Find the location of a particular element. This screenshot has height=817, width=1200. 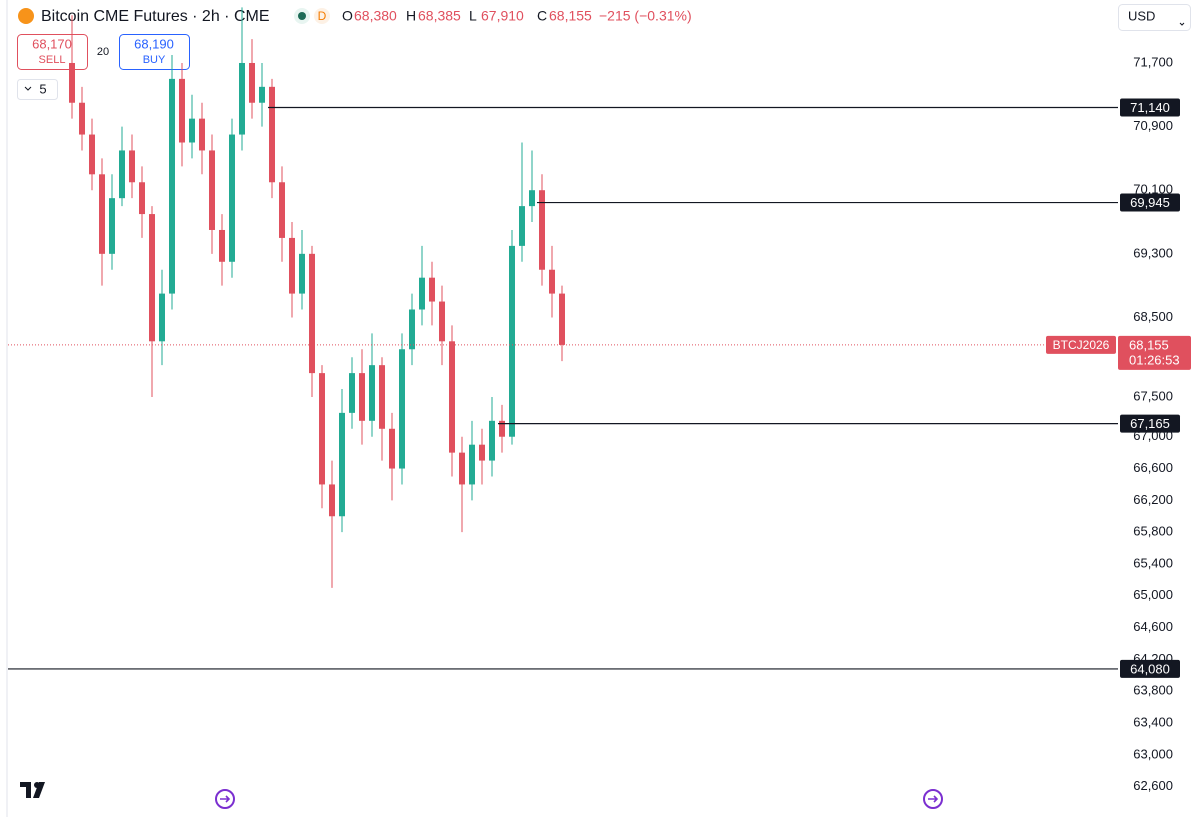

buy-price: 68,190 is located at coordinates (154, 43).